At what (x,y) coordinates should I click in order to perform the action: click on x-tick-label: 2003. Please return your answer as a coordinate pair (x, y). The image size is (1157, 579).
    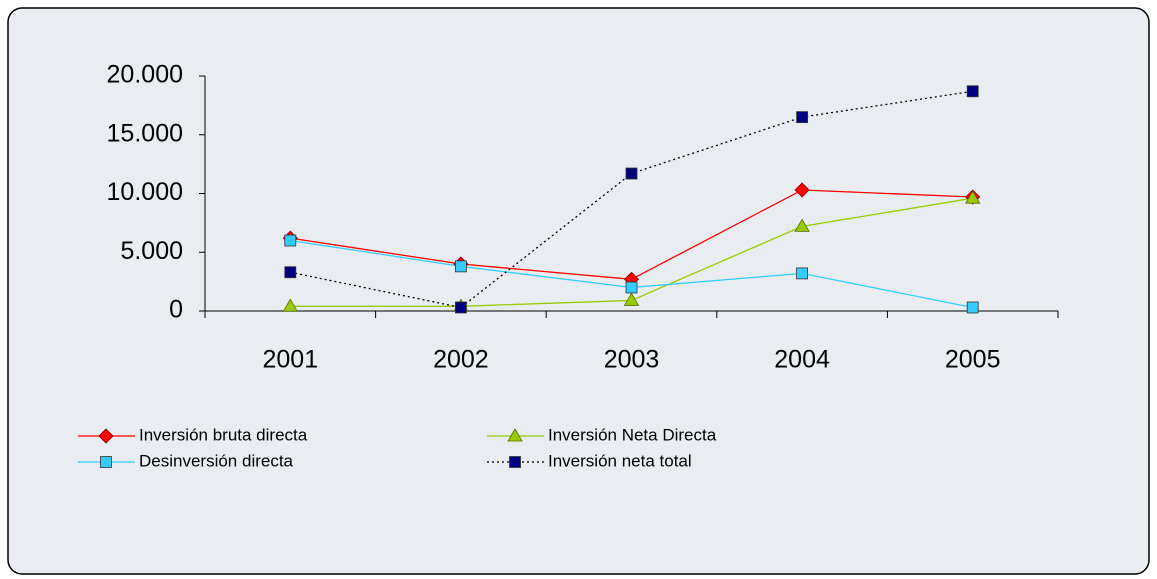
    Looking at the image, I should click on (632, 360).